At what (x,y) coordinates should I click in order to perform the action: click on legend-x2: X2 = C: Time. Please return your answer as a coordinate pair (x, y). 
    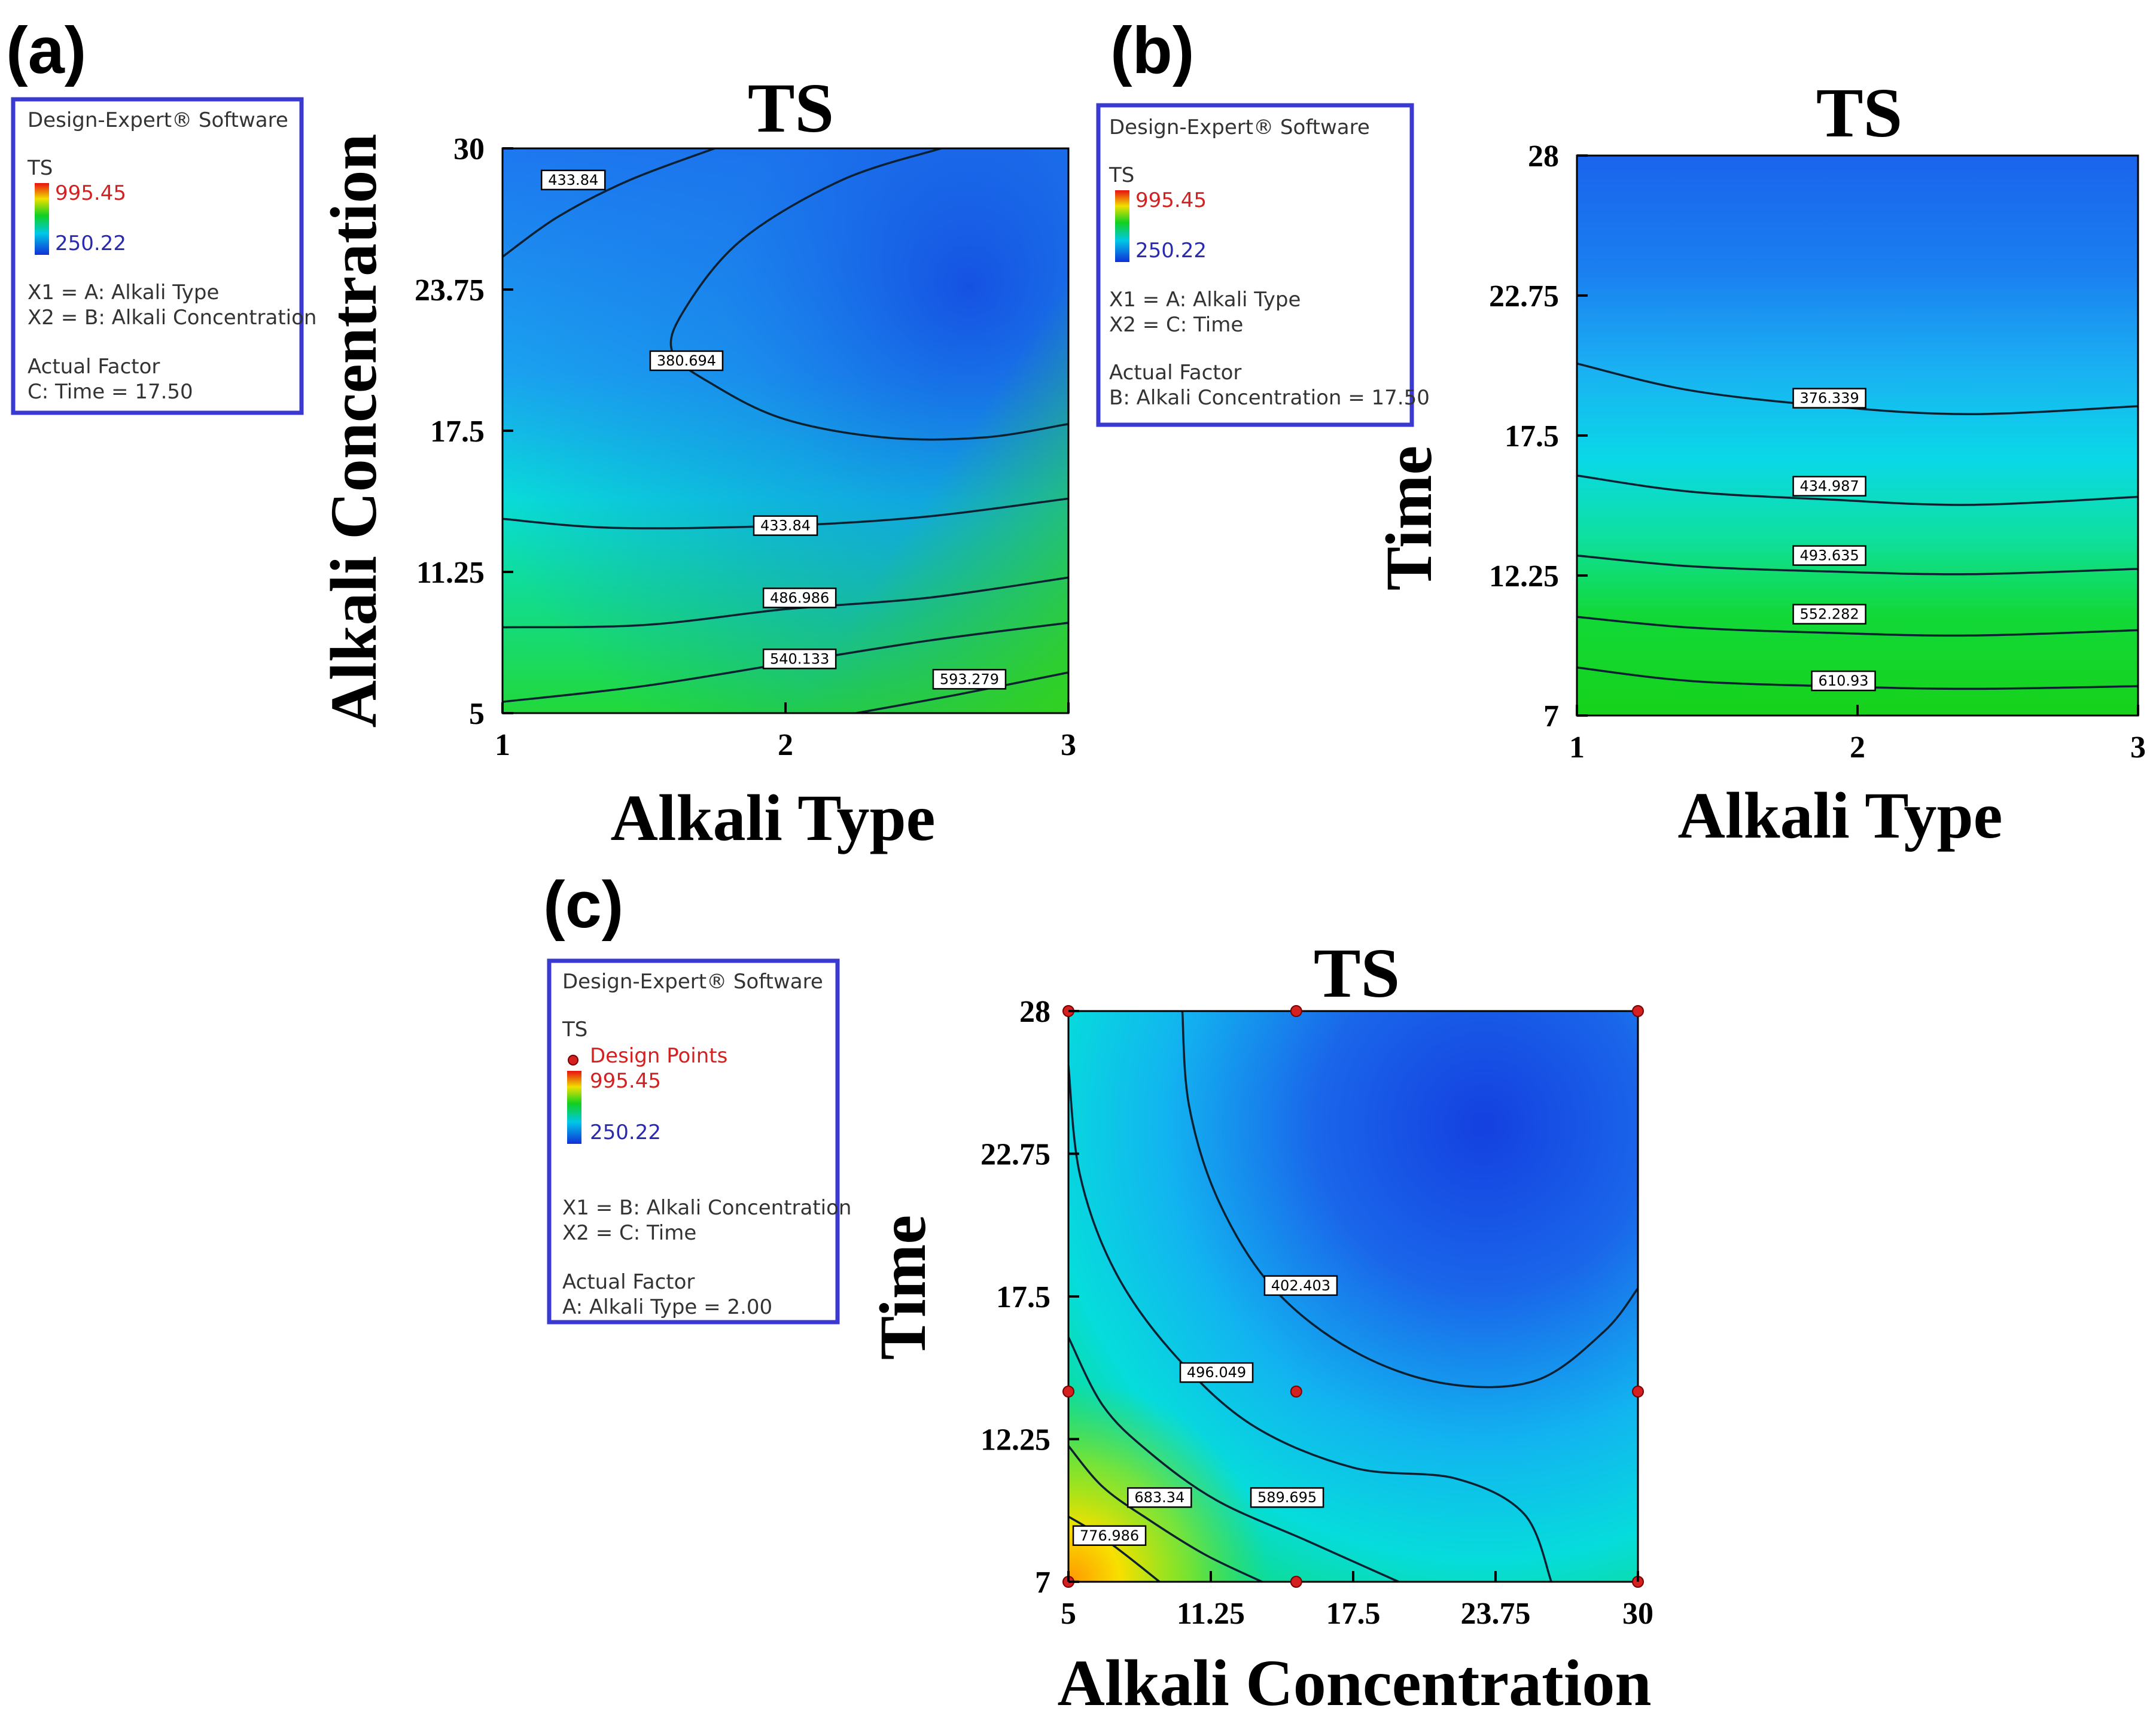
    Looking at the image, I should click on (1176, 325).